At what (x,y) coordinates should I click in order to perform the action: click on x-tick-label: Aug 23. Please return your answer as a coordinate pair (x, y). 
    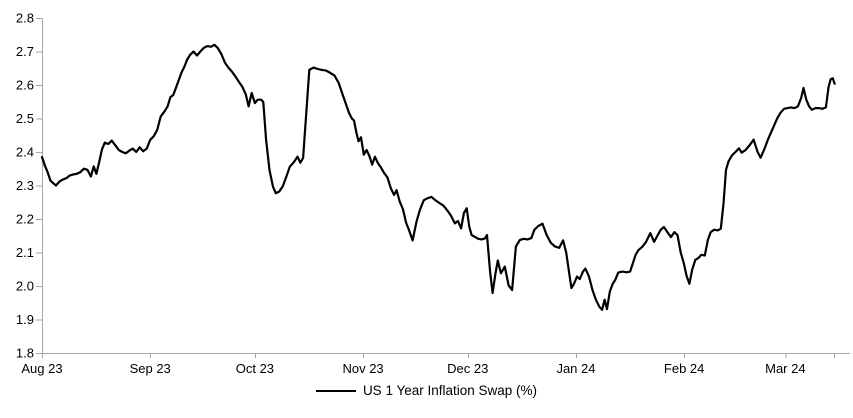
    Looking at the image, I should click on (41, 368).